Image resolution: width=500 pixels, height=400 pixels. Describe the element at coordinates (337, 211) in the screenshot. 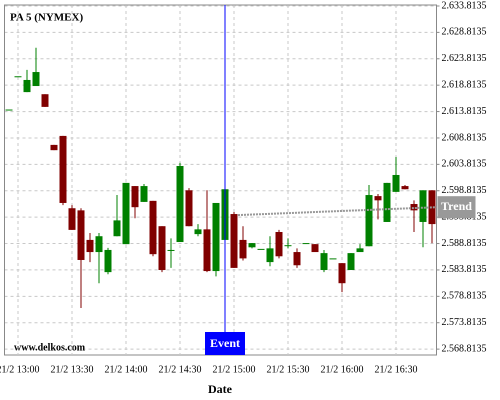

I see `trend-line` at that location.